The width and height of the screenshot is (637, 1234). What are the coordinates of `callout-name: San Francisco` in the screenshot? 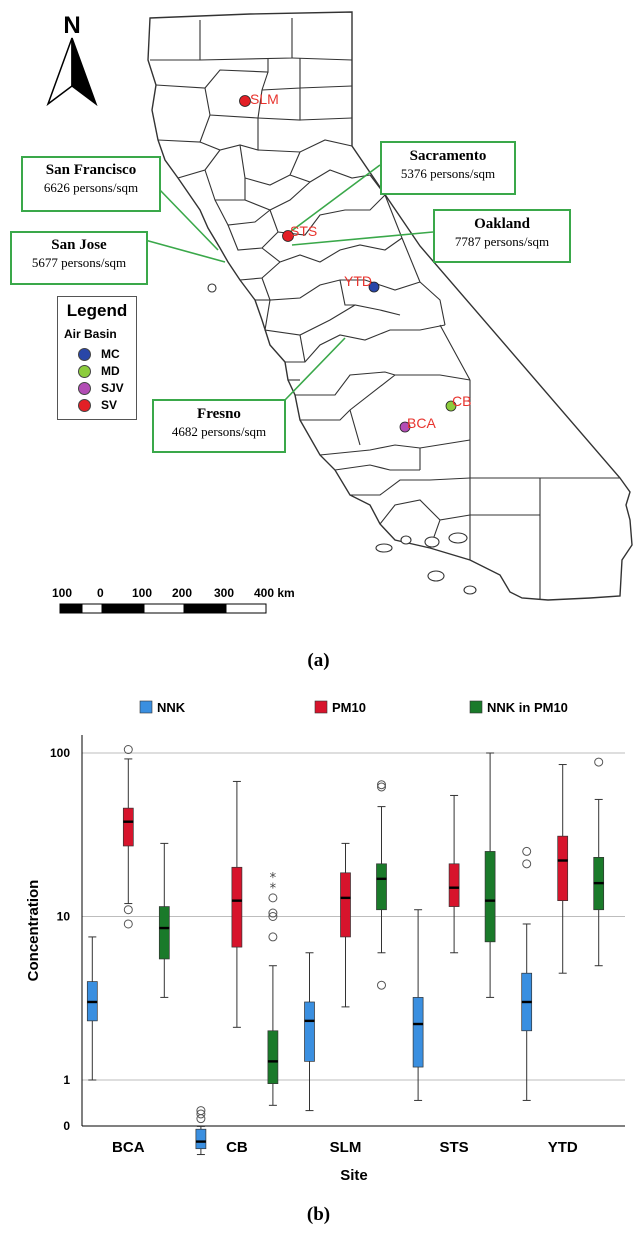 It's located at (91, 170).